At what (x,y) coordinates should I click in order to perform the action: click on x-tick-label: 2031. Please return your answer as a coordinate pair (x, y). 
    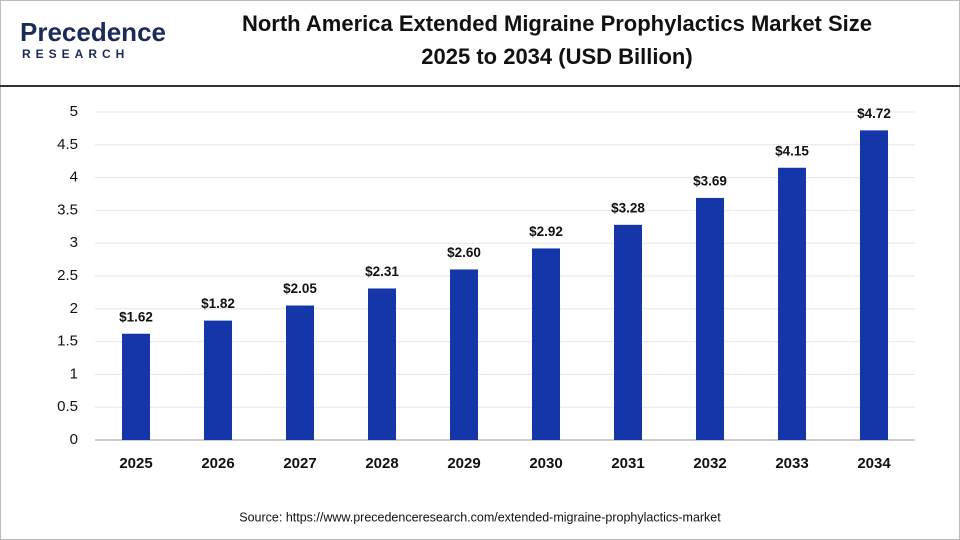
    Looking at the image, I should click on (627, 463).